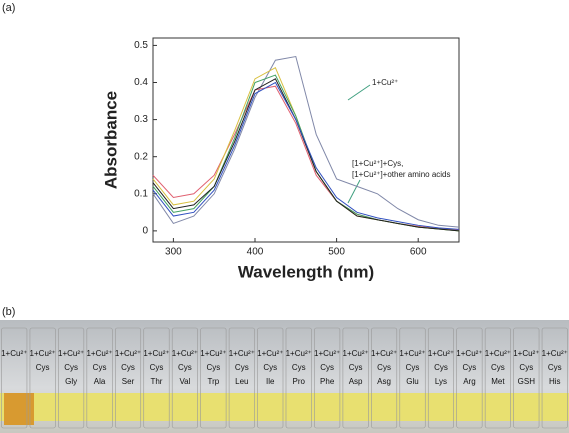 The height and width of the screenshot is (433, 569). What do you see at coordinates (401, 174) in the screenshot?
I see `annotation: [1+Cu²⁺]+other amino acids` at bounding box center [401, 174].